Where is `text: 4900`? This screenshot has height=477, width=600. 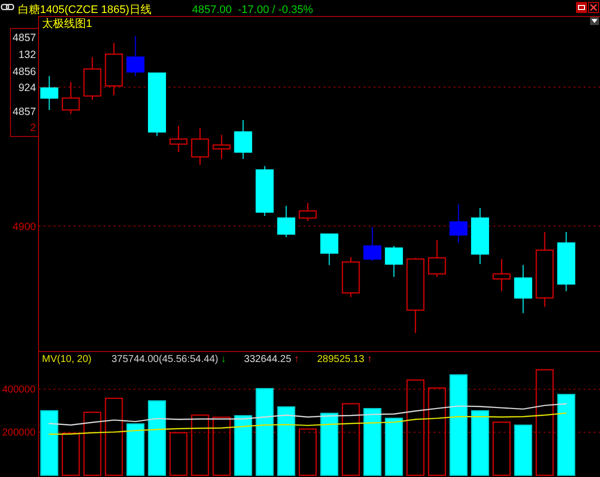 text: 4900 is located at coordinates (24, 227).